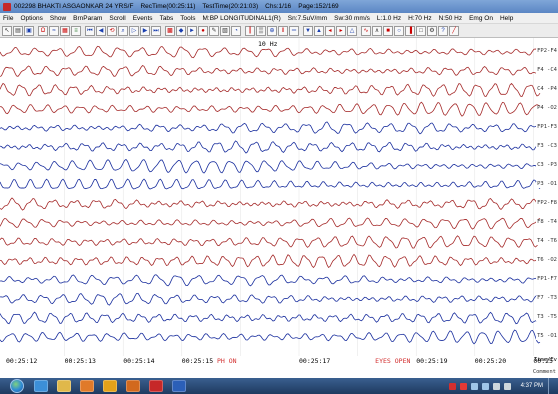 The width and height of the screenshot is (558, 394). Describe the element at coordinates (450, 18) in the screenshot. I see `menu-notch-filter: N:50 Hz` at that location.